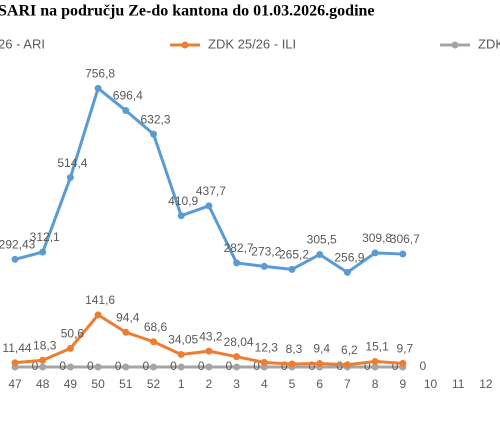 The width and height of the screenshot is (500, 422). Describe the element at coordinates (349, 350) in the screenshot. I see `data-label: 6,2` at that location.